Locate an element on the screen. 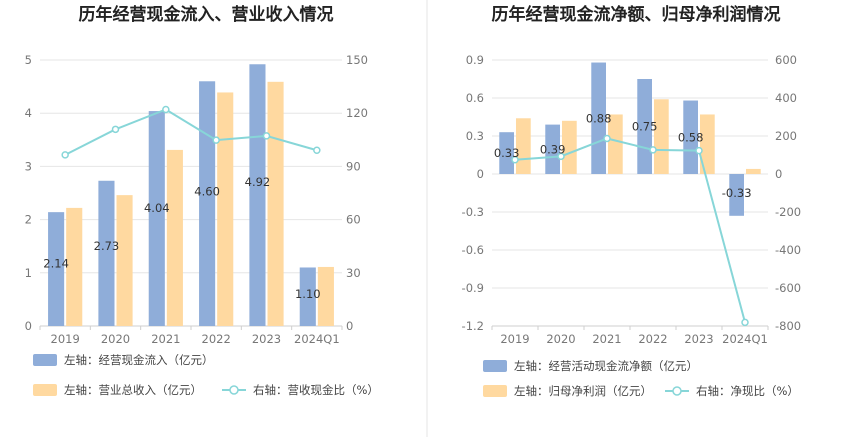  data-label: 4.04 is located at coordinates (157, 208).